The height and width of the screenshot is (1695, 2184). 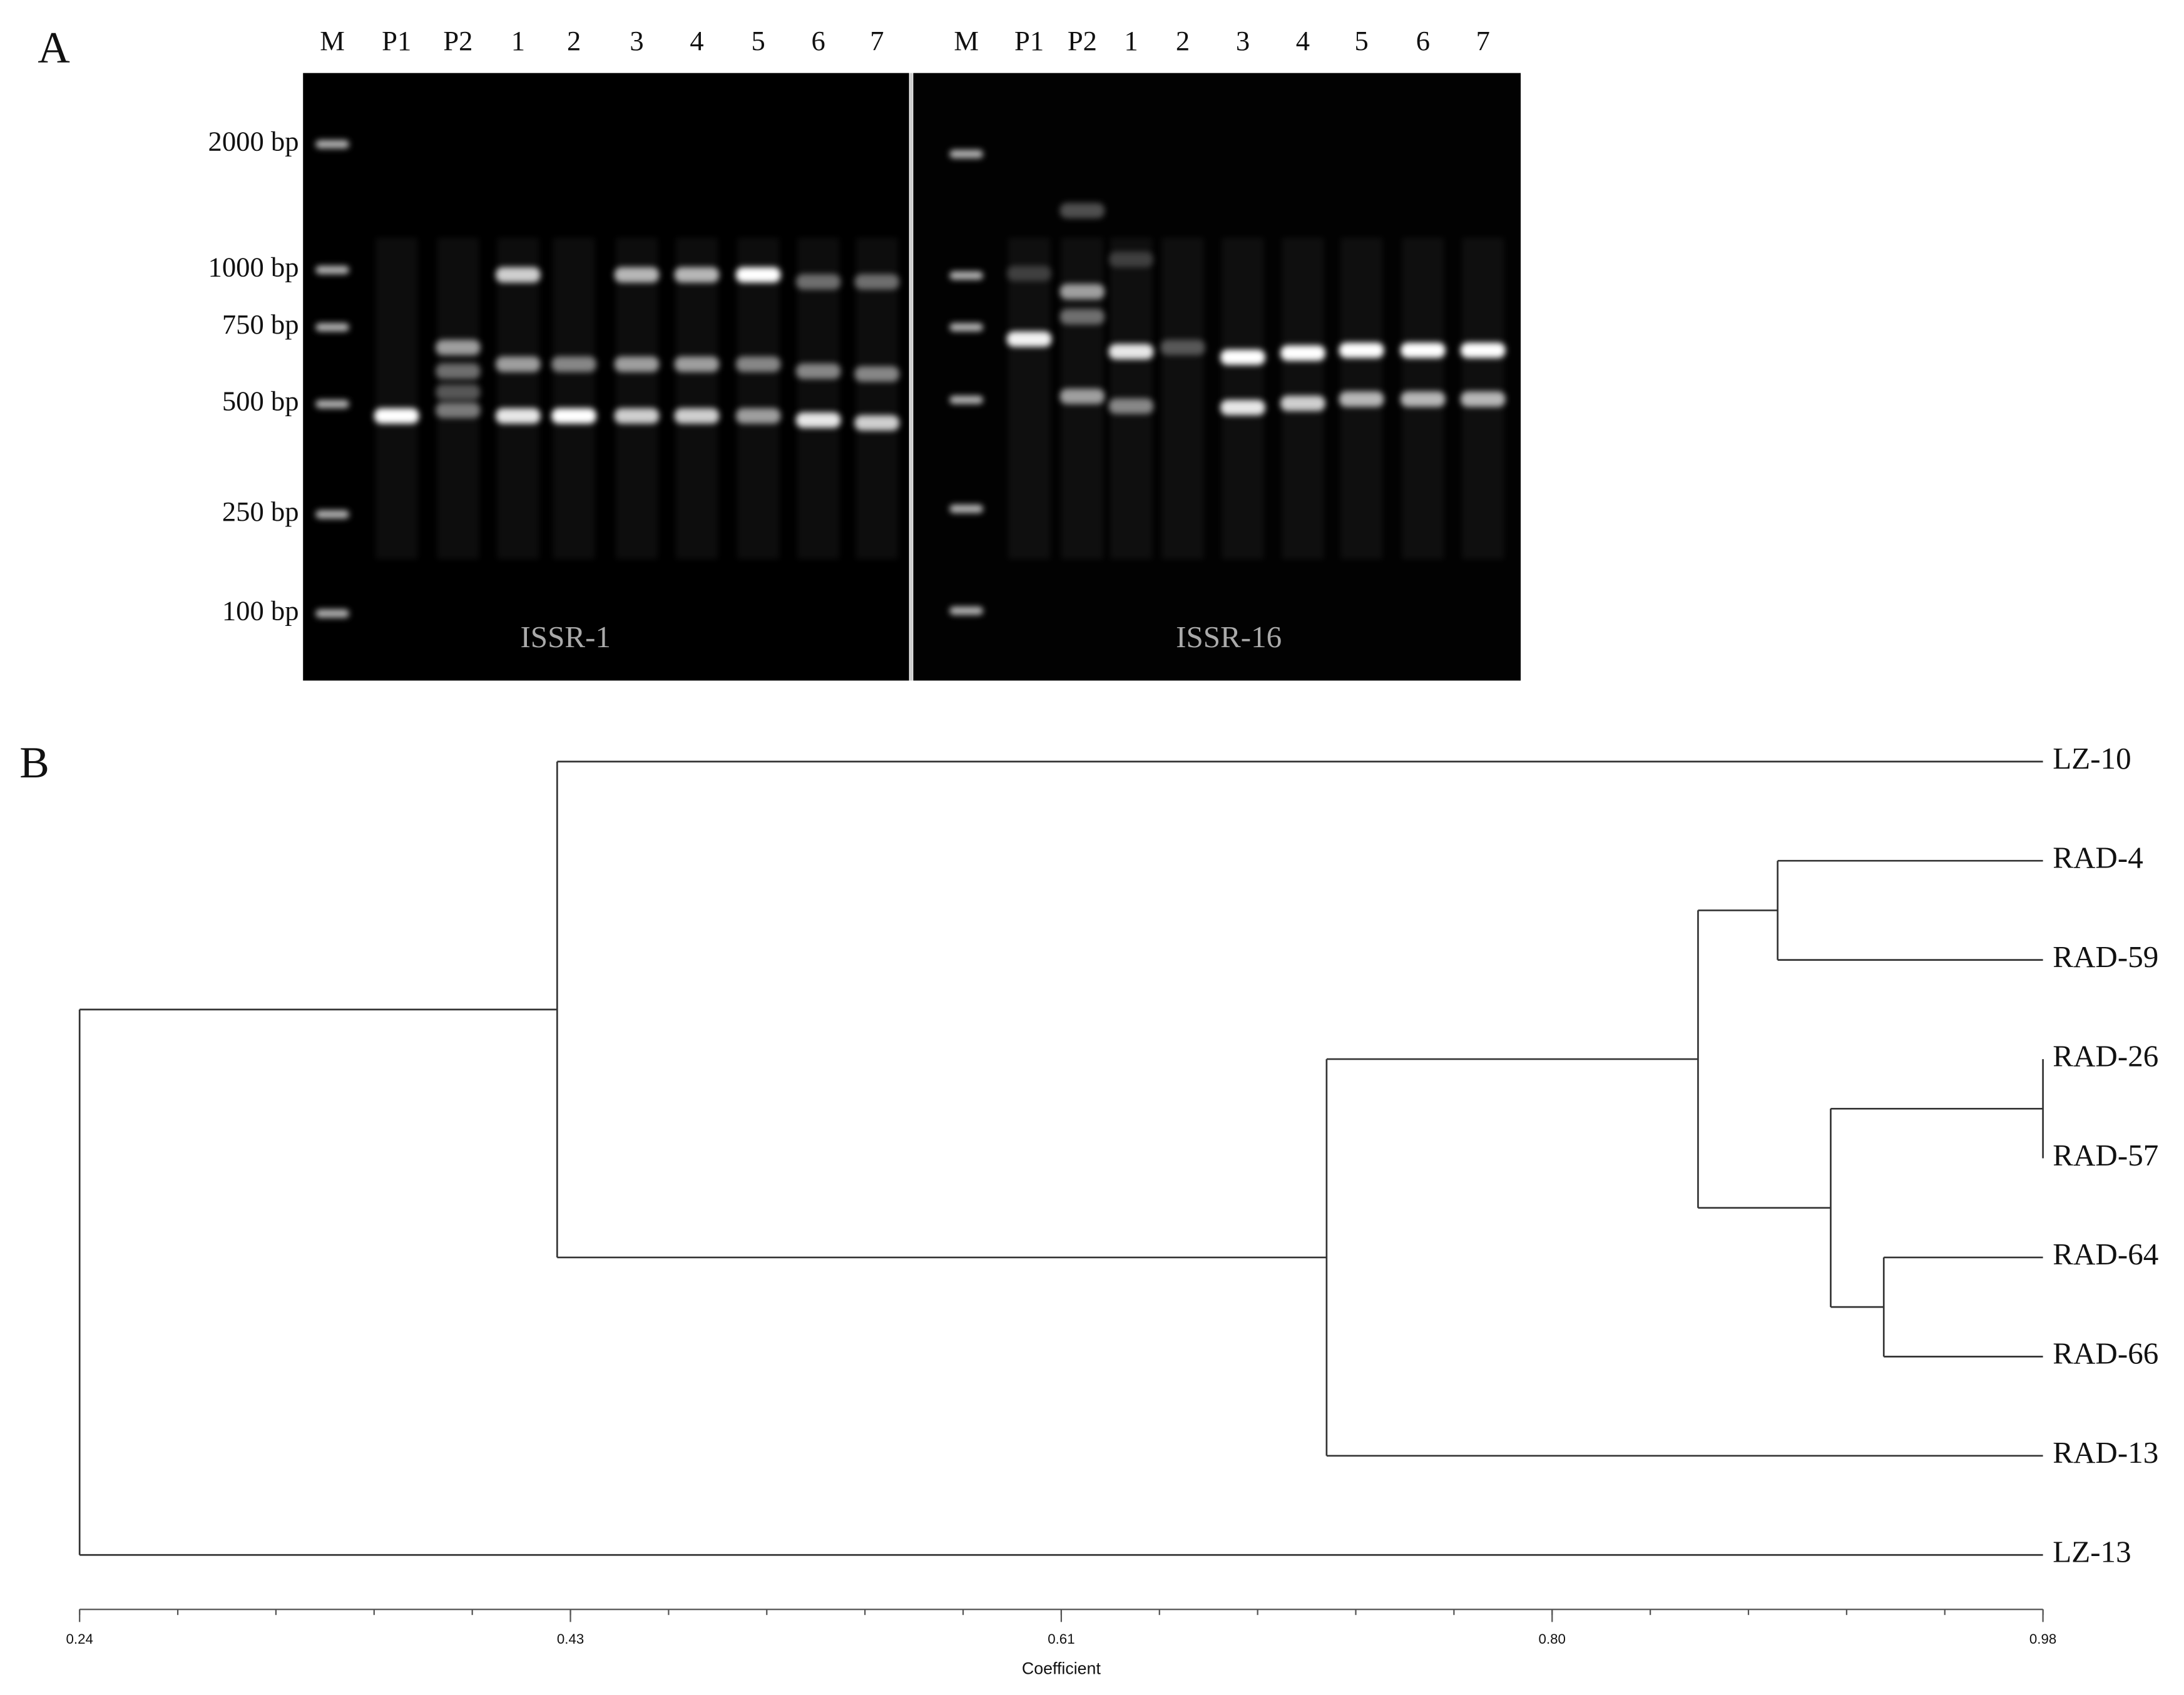 I want to click on leaf-label: RAD-66, so click(x=2105, y=1353).